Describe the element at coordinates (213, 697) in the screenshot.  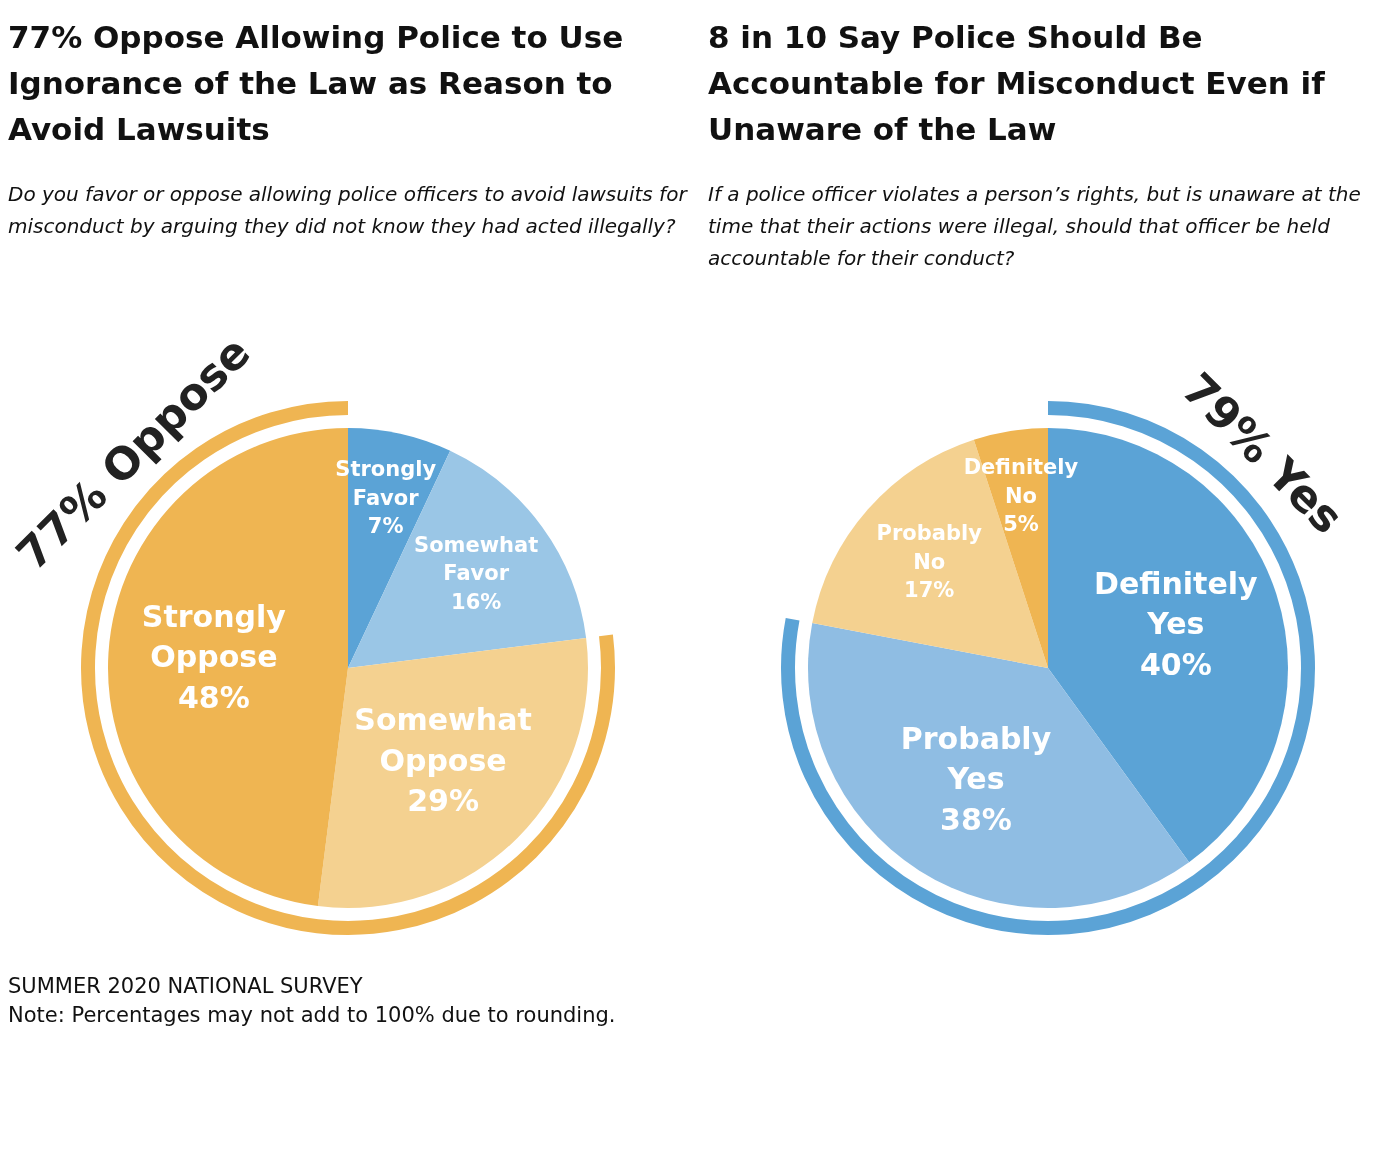
I see `data-label: 48%` at that location.